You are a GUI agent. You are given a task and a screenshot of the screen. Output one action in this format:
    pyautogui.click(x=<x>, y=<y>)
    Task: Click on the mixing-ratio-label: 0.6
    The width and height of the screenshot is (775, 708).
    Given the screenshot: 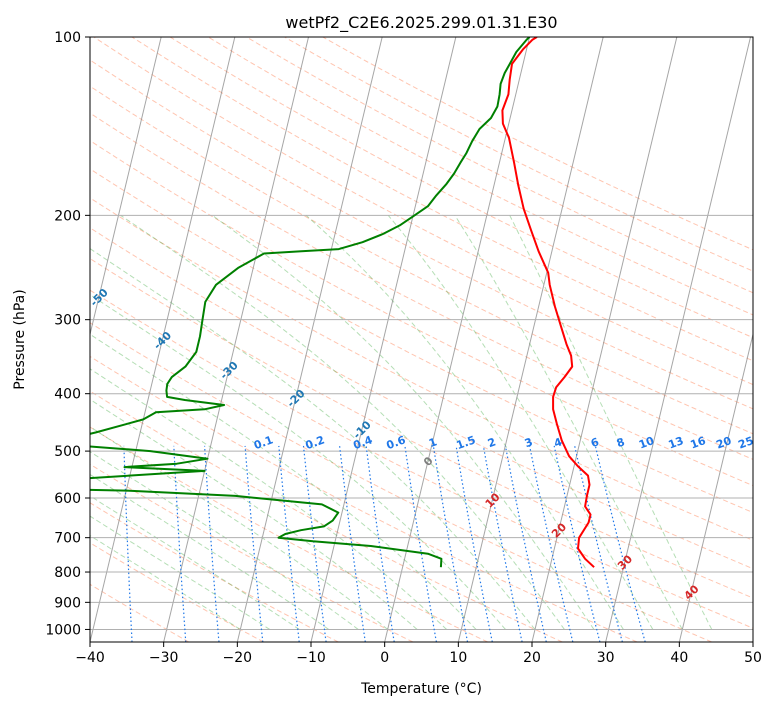 What is the action you would take?
    pyautogui.click(x=396, y=442)
    